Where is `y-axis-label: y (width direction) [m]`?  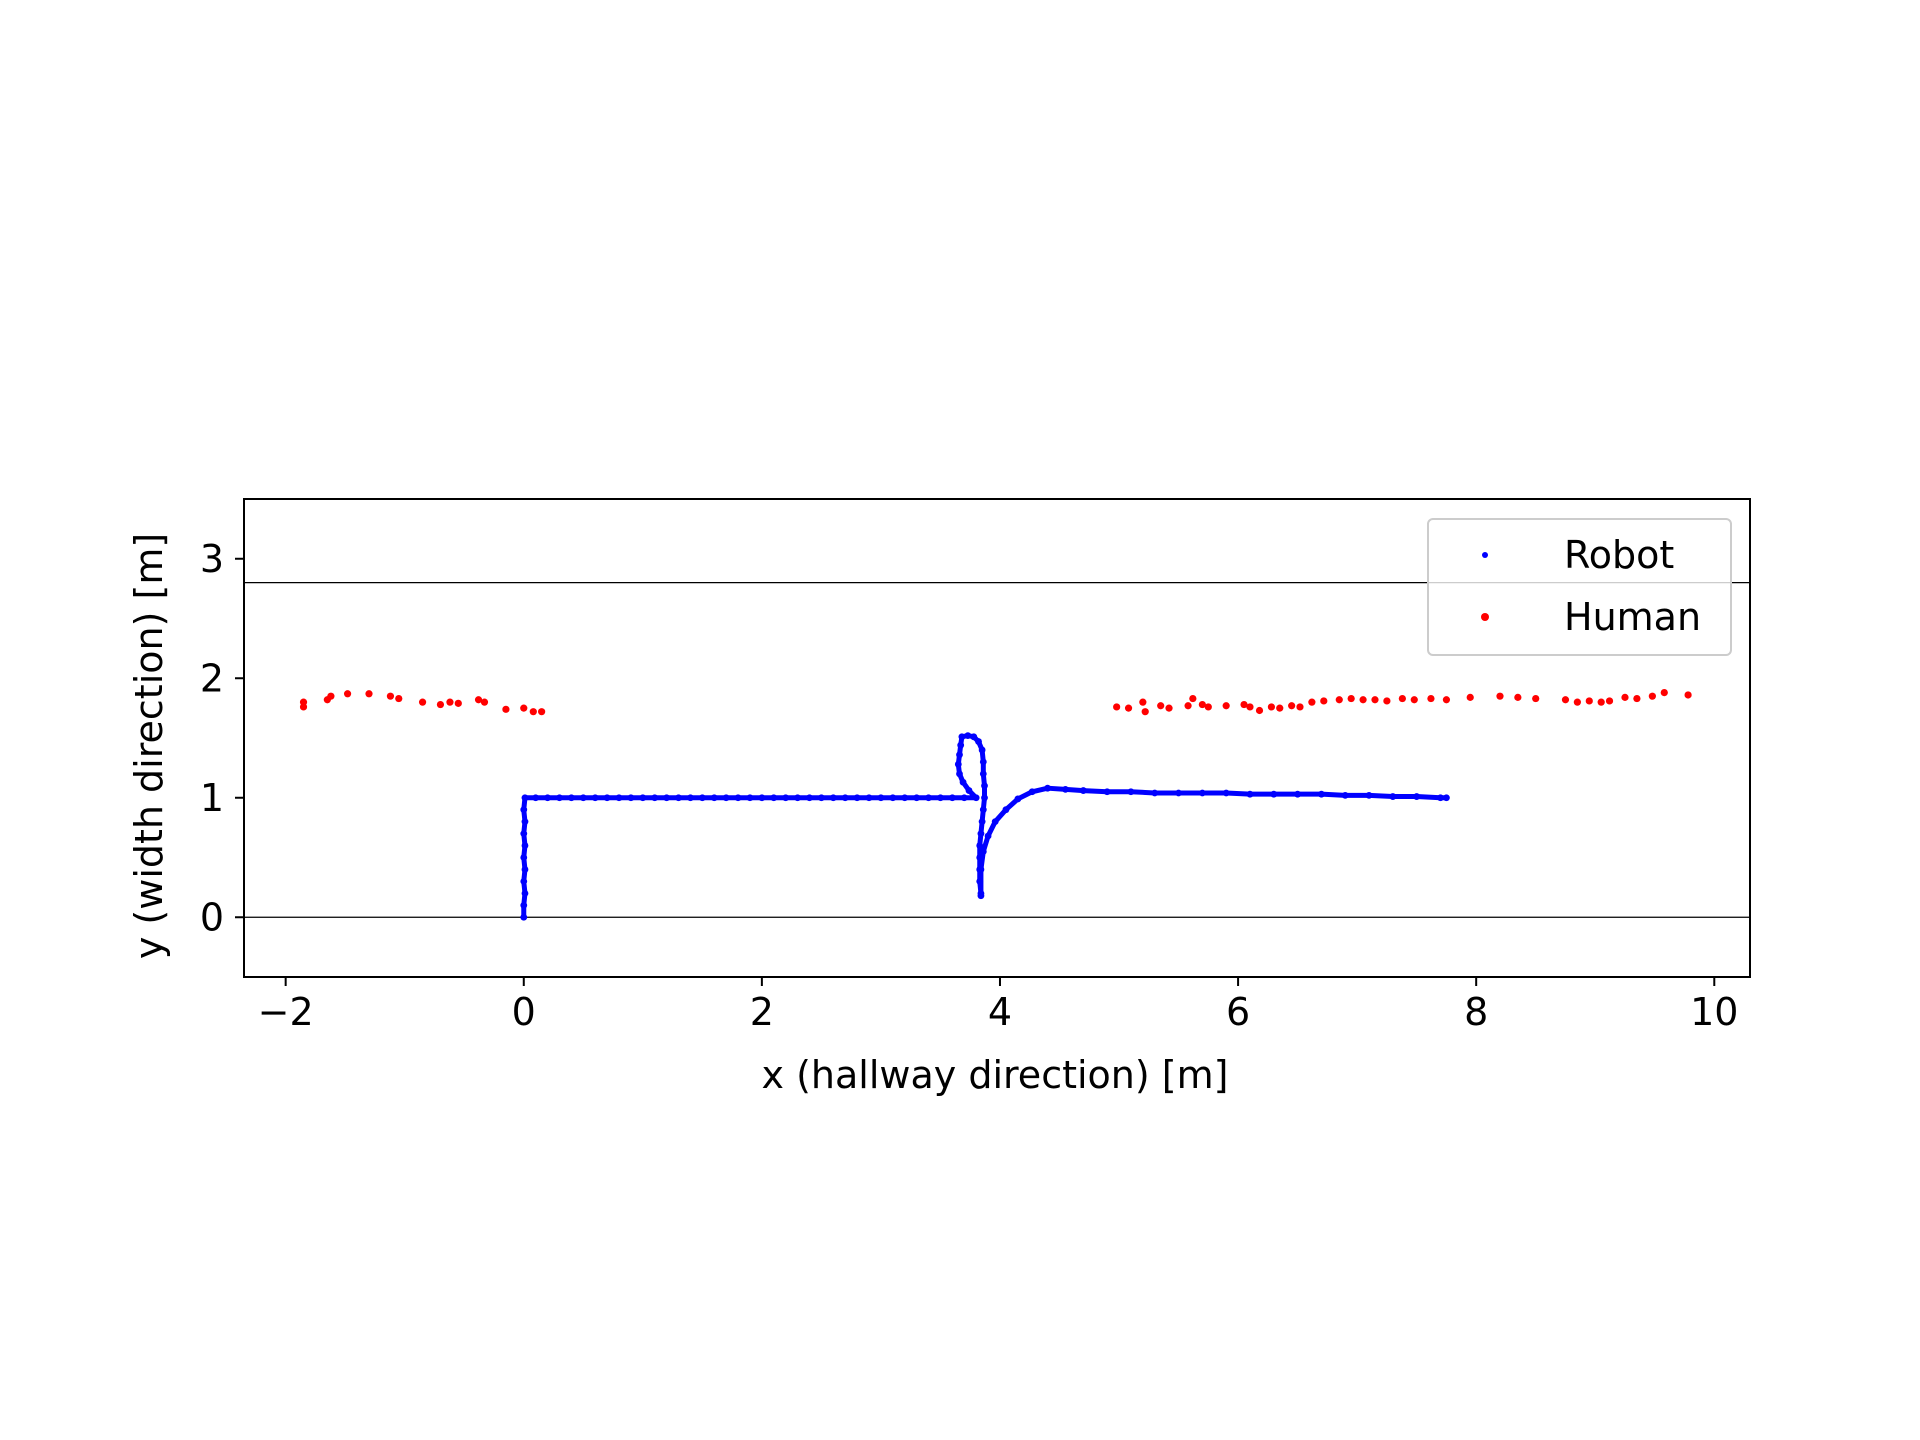 y-axis-label: y (width direction) [m] is located at coordinates (149, 746).